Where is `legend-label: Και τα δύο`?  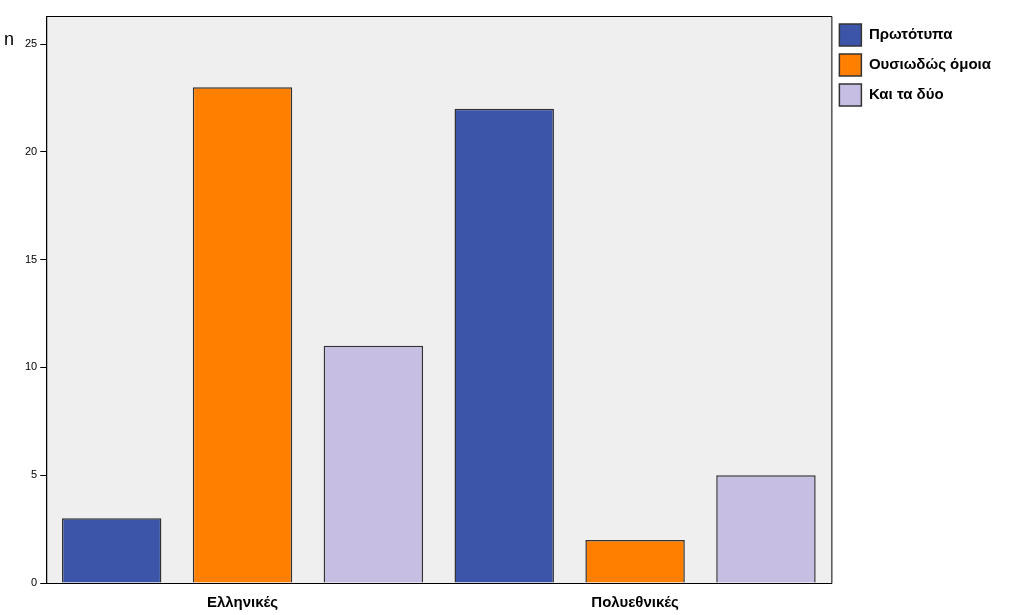
legend-label: Και τα δύο is located at coordinates (906, 94).